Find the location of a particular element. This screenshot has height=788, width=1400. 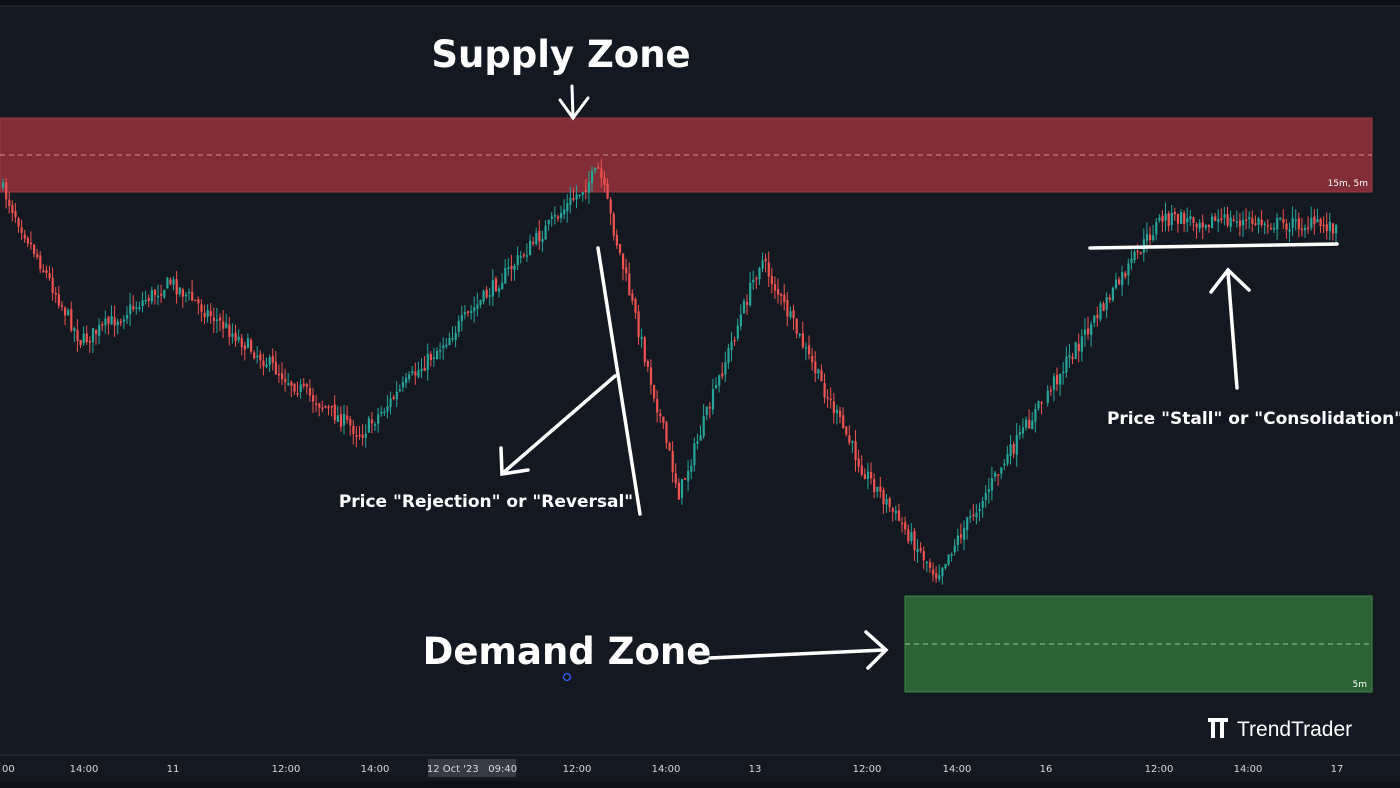

demand-zone: 5m is located at coordinates (1138, 644).